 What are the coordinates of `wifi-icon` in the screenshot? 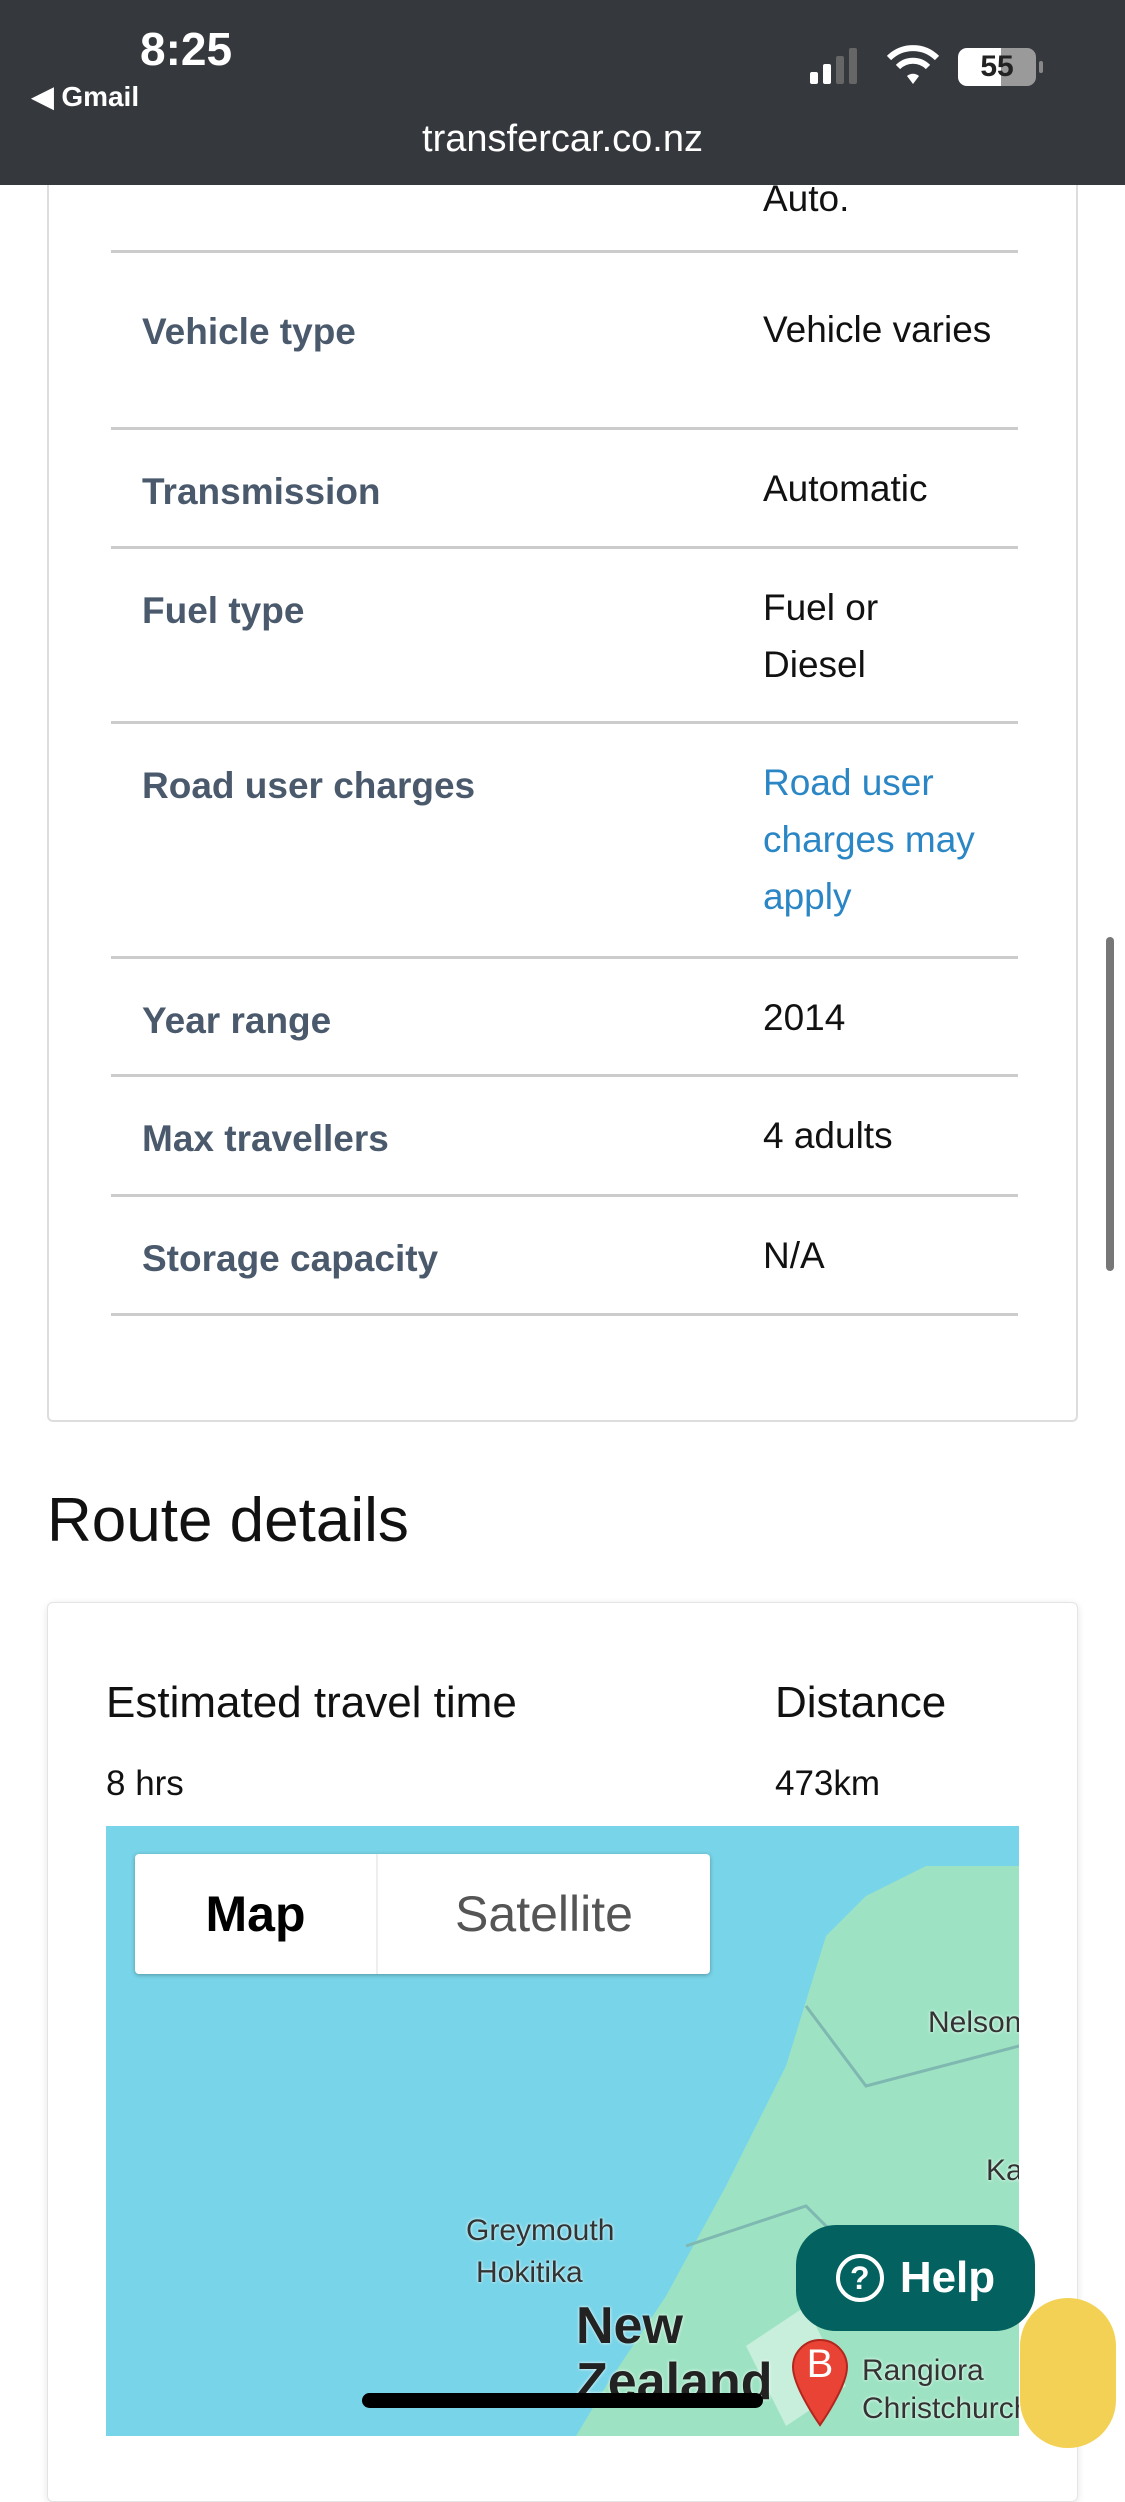 It's located at (913, 64).